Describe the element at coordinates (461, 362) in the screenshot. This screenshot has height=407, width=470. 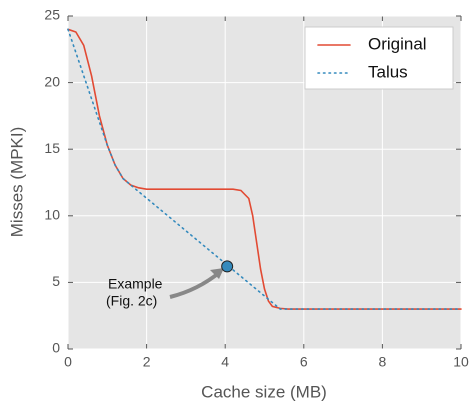
I see `x-tick-label: 10` at that location.